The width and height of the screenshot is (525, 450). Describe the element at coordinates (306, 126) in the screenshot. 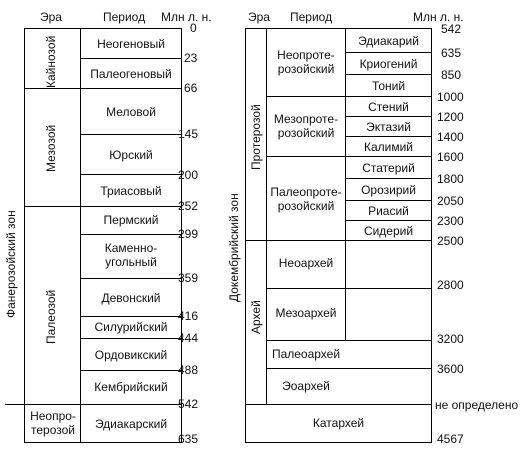

I see `subeon-mesoproterozoic: Мезопроте- розойский` at that location.